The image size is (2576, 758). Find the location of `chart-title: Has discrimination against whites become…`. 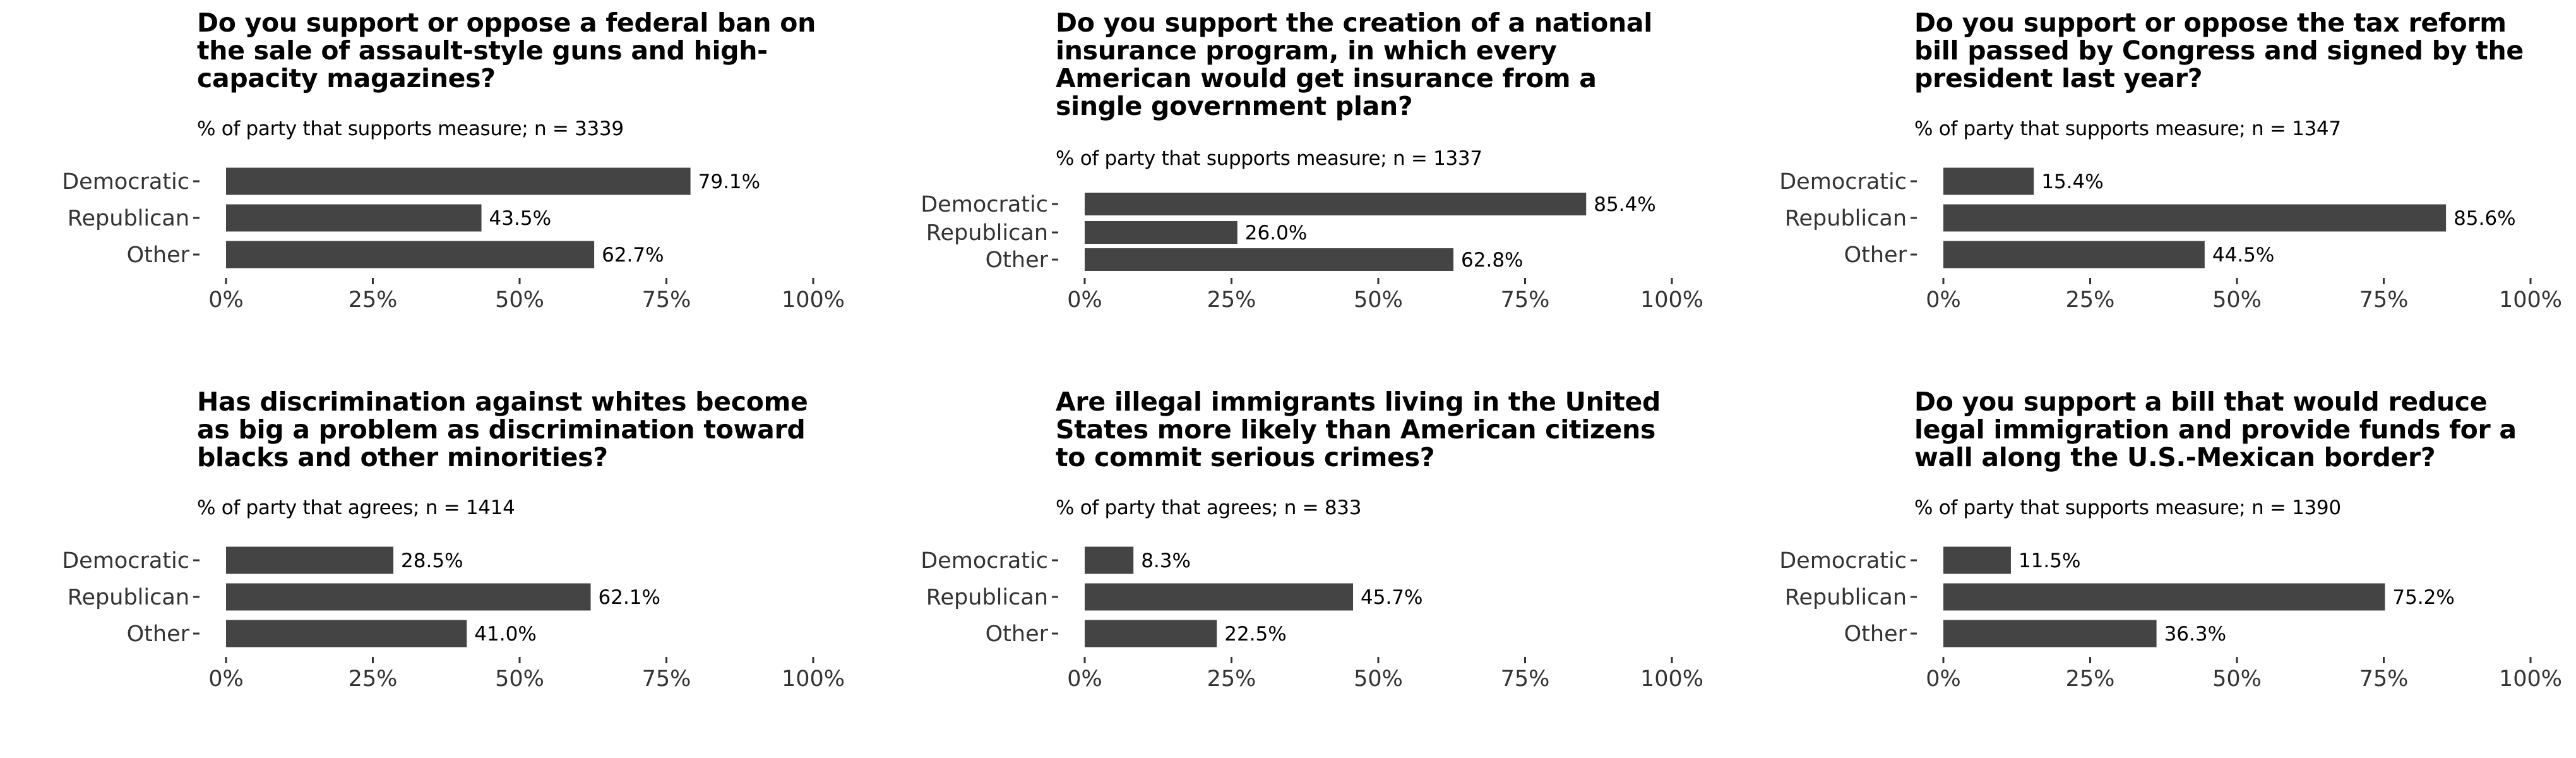

chart-title: Has discrimination against whites become… is located at coordinates (502, 430).